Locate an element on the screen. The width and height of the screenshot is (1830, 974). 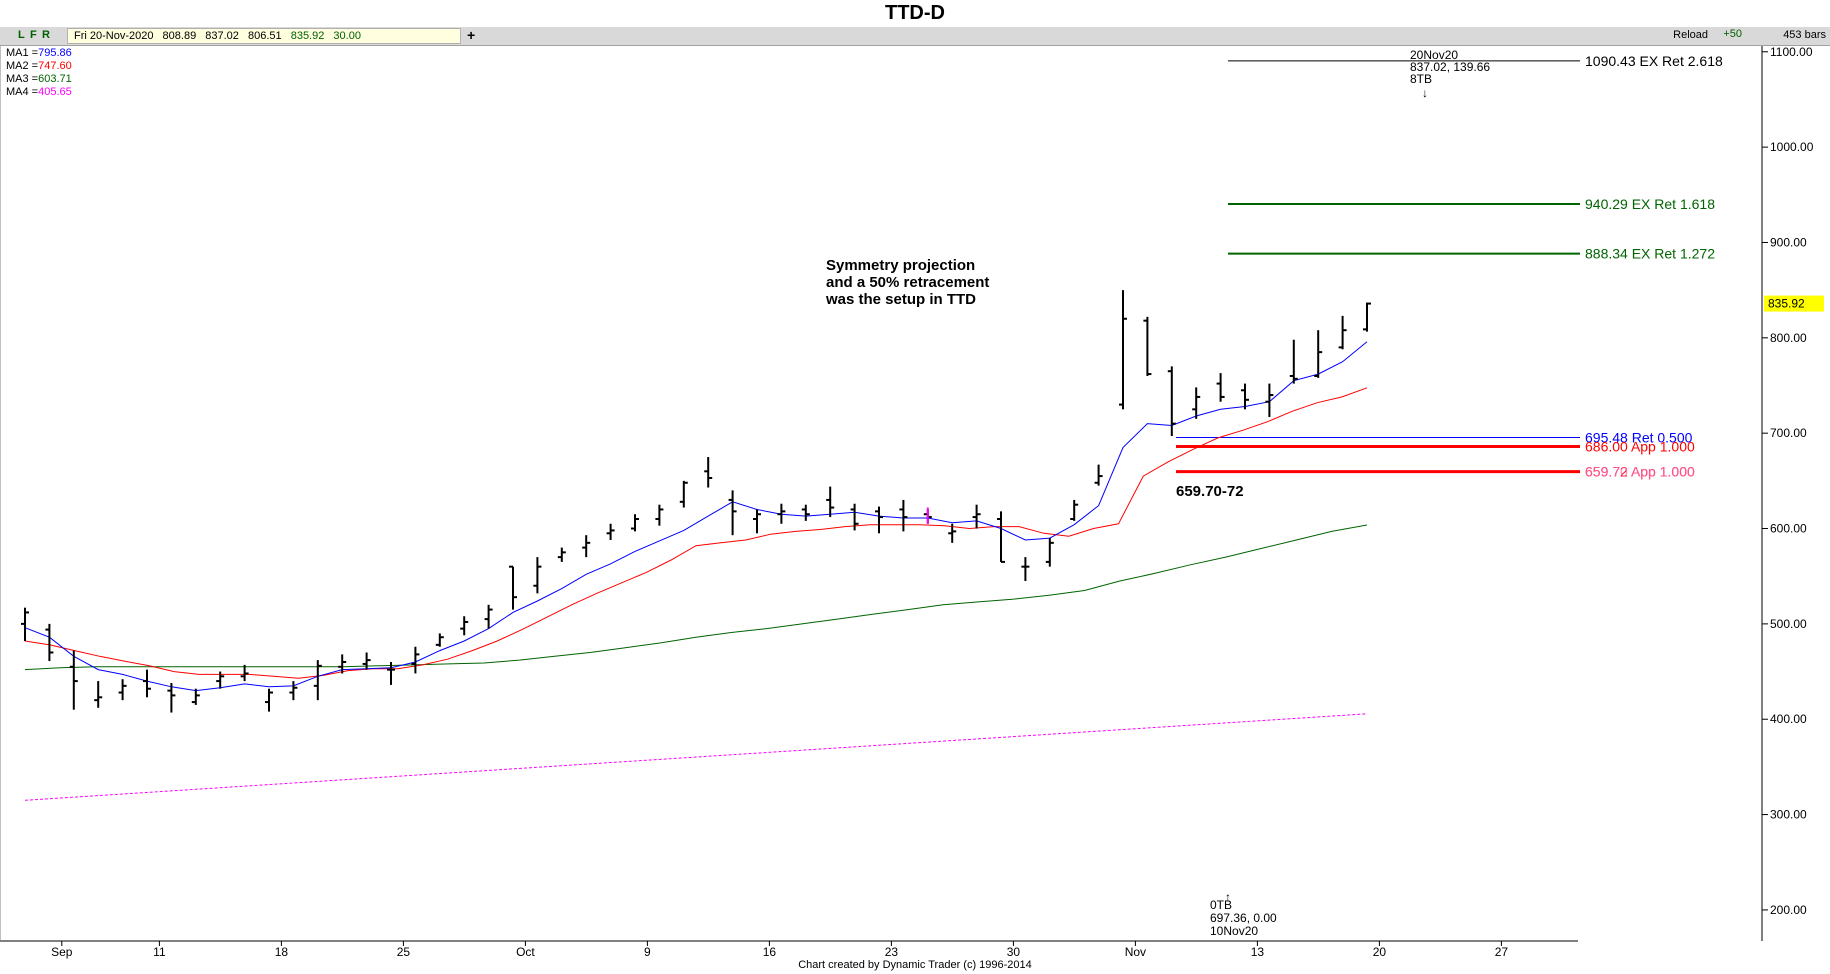
add-button: + is located at coordinates (471, 35).